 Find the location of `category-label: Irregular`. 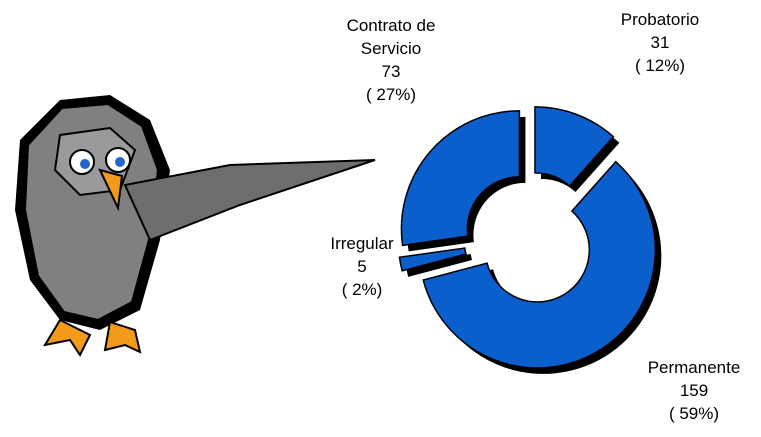

category-label: Irregular is located at coordinates (362, 243).